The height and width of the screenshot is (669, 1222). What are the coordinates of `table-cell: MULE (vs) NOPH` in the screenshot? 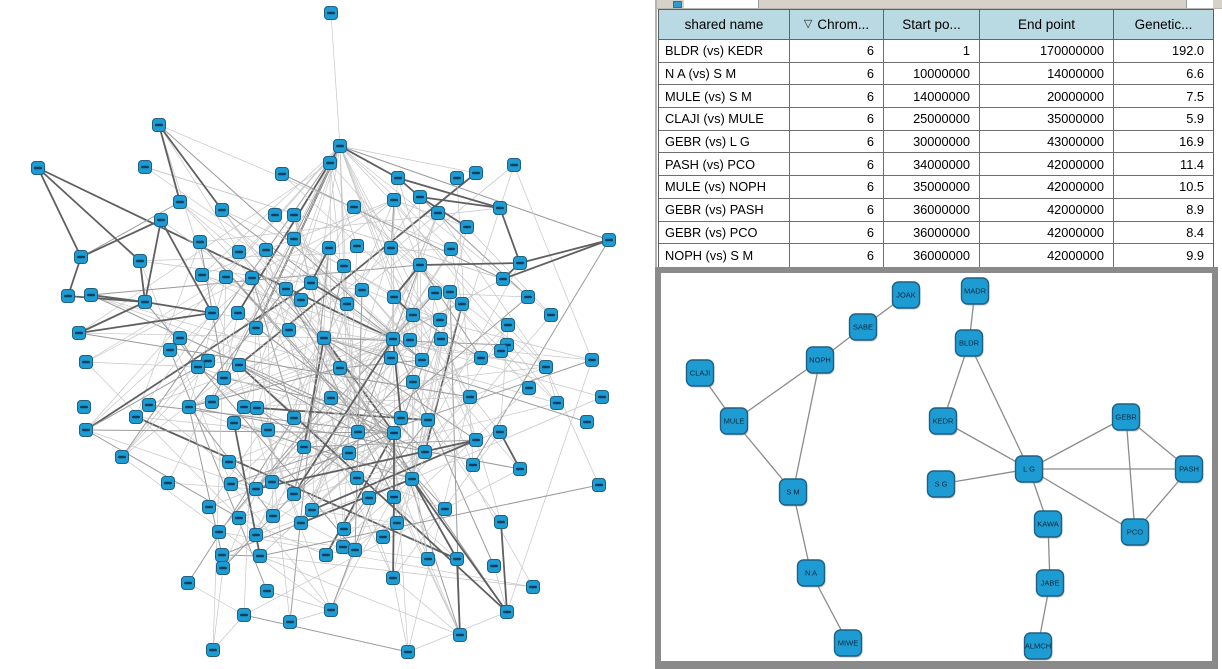 It's located at (724, 187).